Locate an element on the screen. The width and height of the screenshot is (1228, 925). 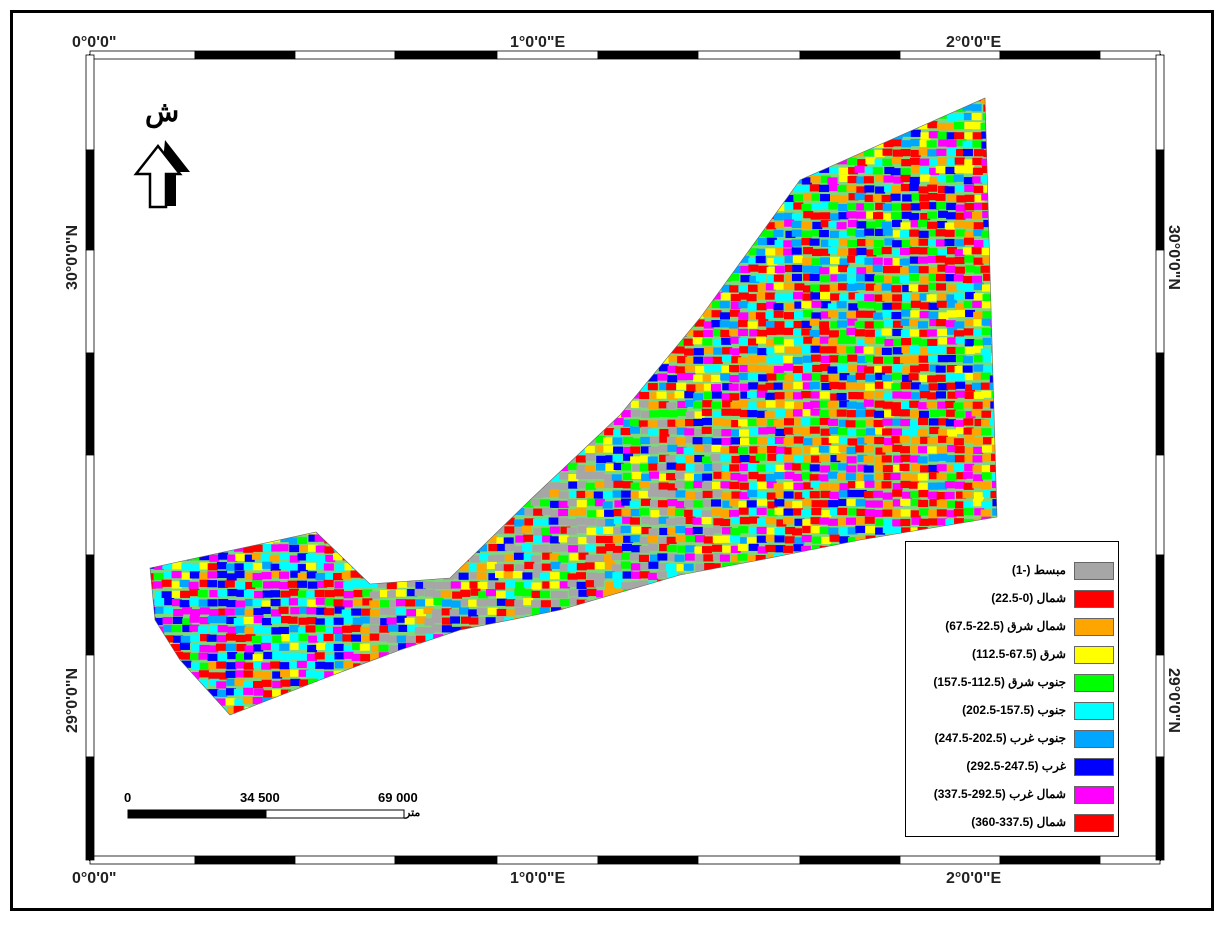
legend-item: شمال (337.5-360) is located at coordinates (1013, 823).